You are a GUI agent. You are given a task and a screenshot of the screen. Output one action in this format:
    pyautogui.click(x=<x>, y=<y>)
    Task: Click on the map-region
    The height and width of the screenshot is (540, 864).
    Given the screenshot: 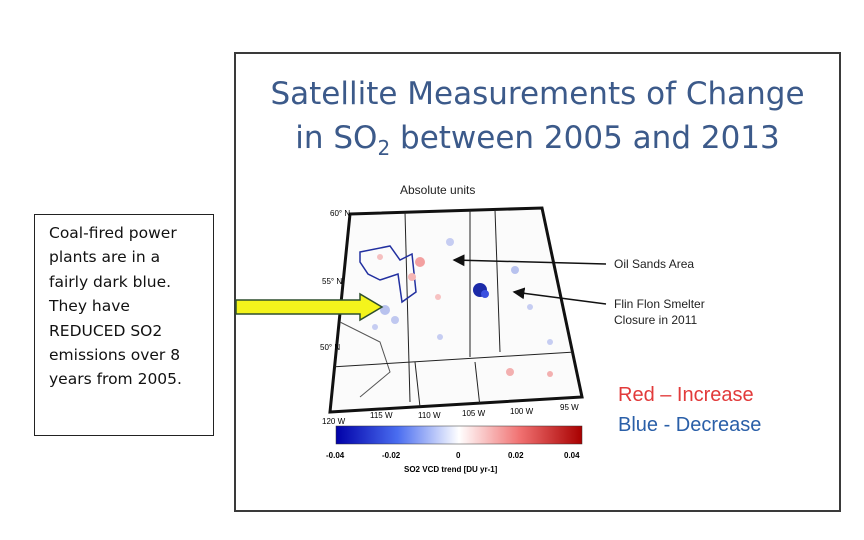 What is the action you would take?
    pyautogui.click(x=456, y=310)
    